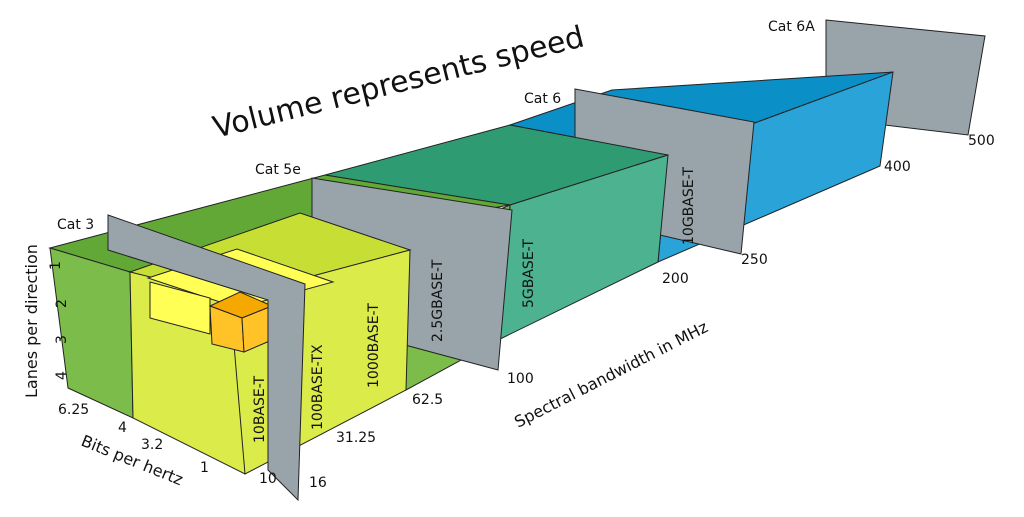 Image resolution: width=1024 pixels, height=517 pixels. What do you see at coordinates (73, 410) in the screenshot?
I see `bits-tick-6-25: 6.25` at bounding box center [73, 410].